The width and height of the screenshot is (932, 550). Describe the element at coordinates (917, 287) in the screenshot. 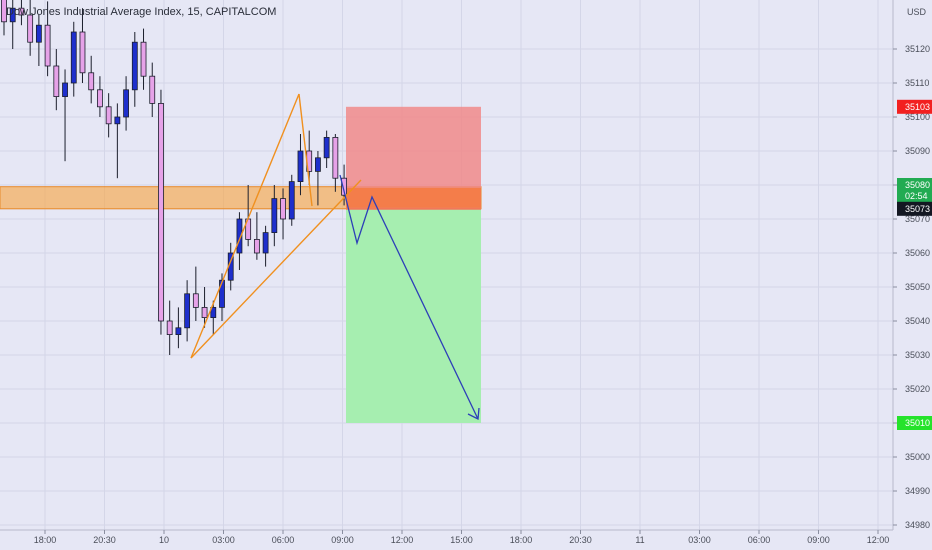

I see `price-tick-label: 35050` at that location.